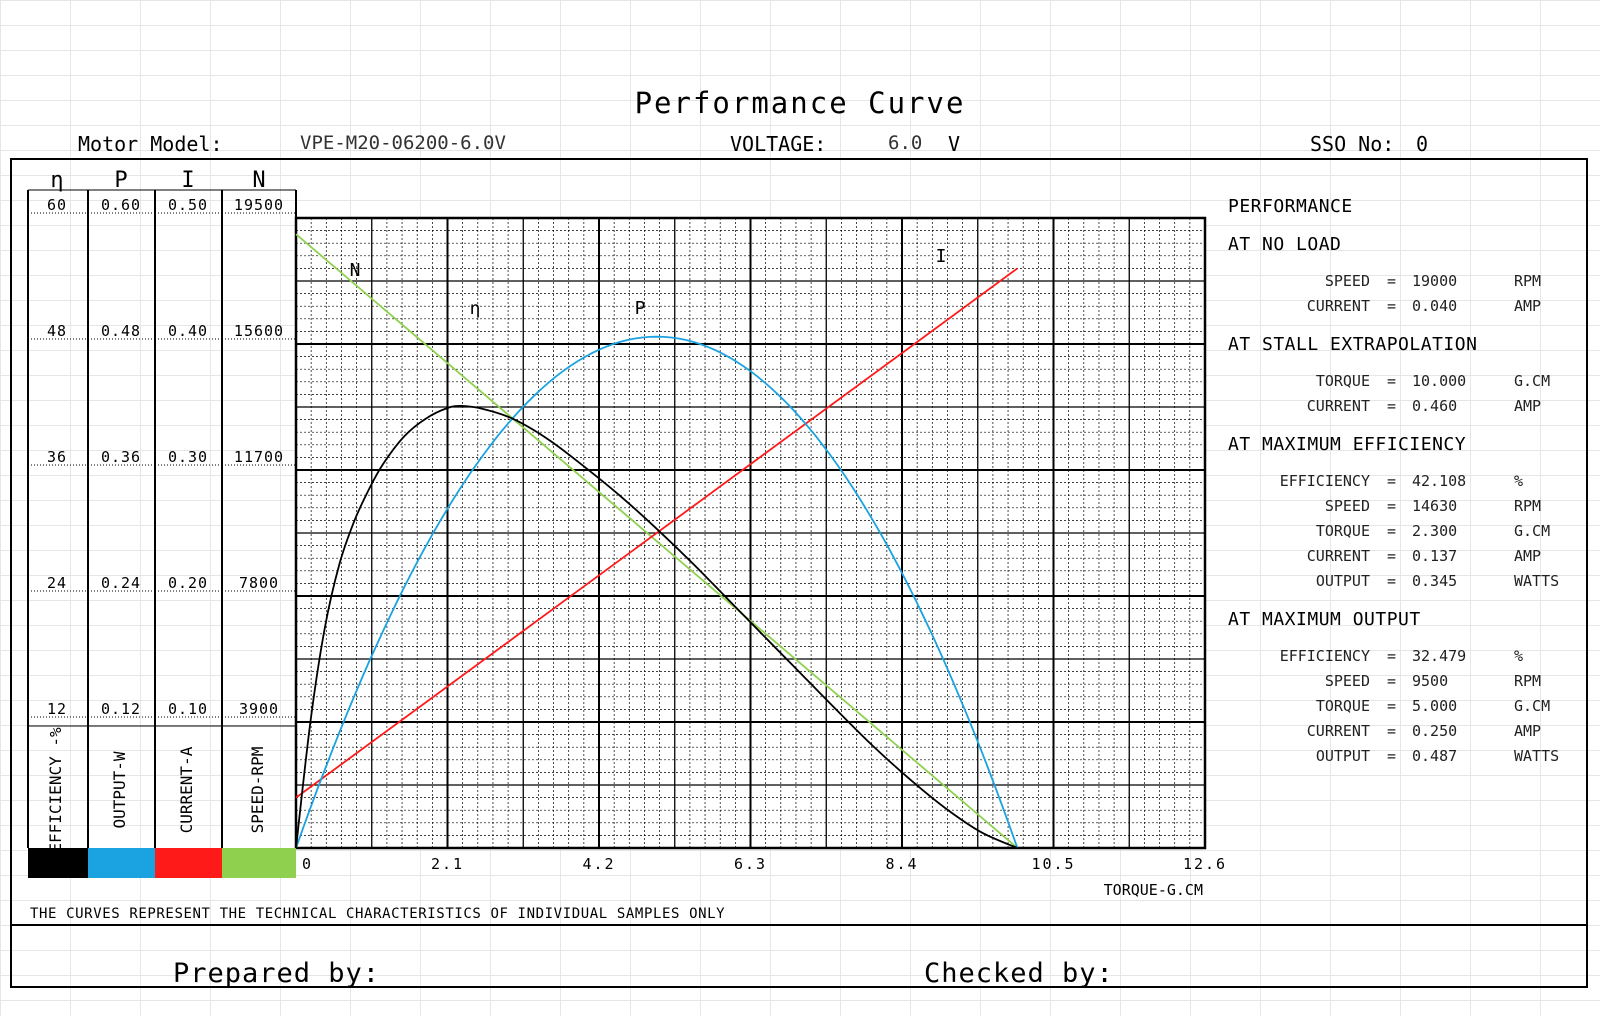 Image resolution: width=1600 pixels, height=1016 pixels. I want to click on speed-tick: 7800, so click(259, 583).